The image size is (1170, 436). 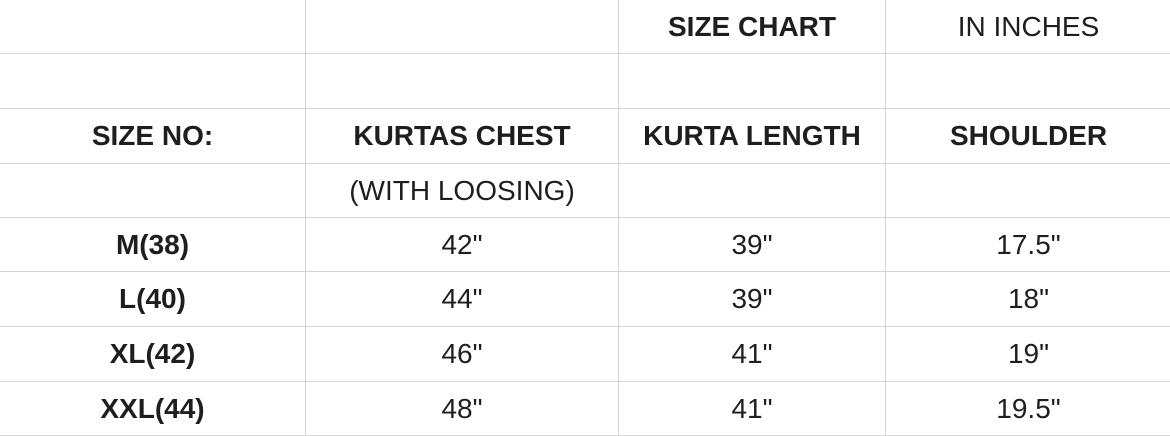 What do you see at coordinates (153, 245) in the screenshot?
I see `size-cell: M(38)` at bounding box center [153, 245].